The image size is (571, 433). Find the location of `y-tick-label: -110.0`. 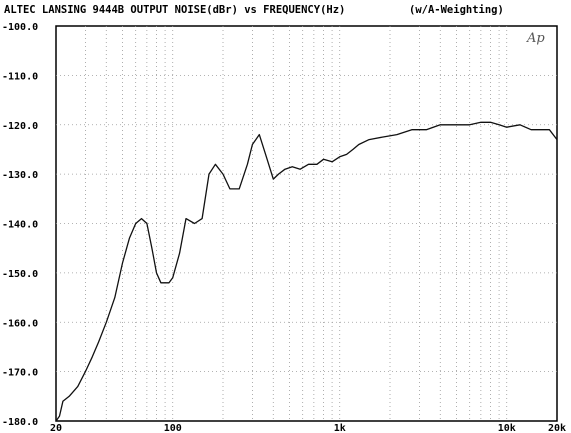

y-tick-label: -110.0 is located at coordinates (20, 76).